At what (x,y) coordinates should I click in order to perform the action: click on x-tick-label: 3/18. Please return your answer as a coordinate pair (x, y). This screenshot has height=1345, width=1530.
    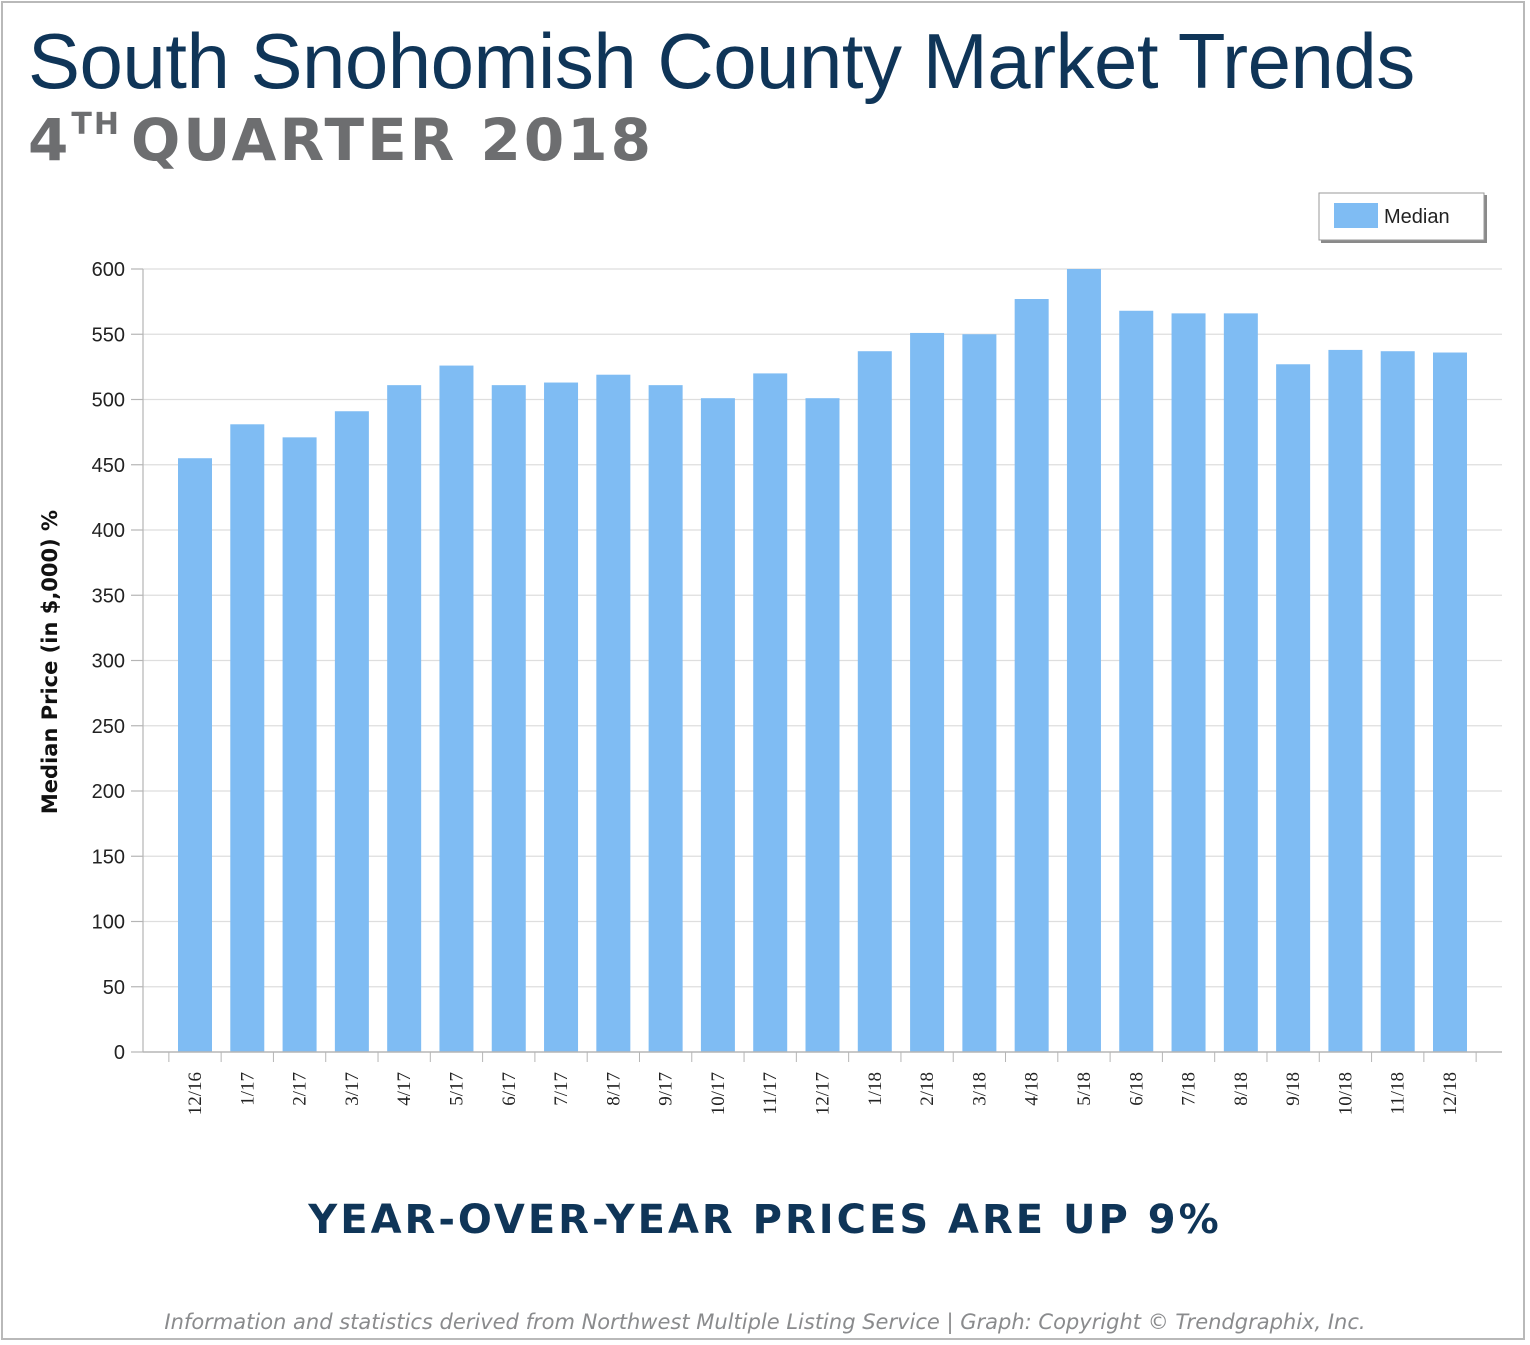
    Looking at the image, I should click on (979, 1089).